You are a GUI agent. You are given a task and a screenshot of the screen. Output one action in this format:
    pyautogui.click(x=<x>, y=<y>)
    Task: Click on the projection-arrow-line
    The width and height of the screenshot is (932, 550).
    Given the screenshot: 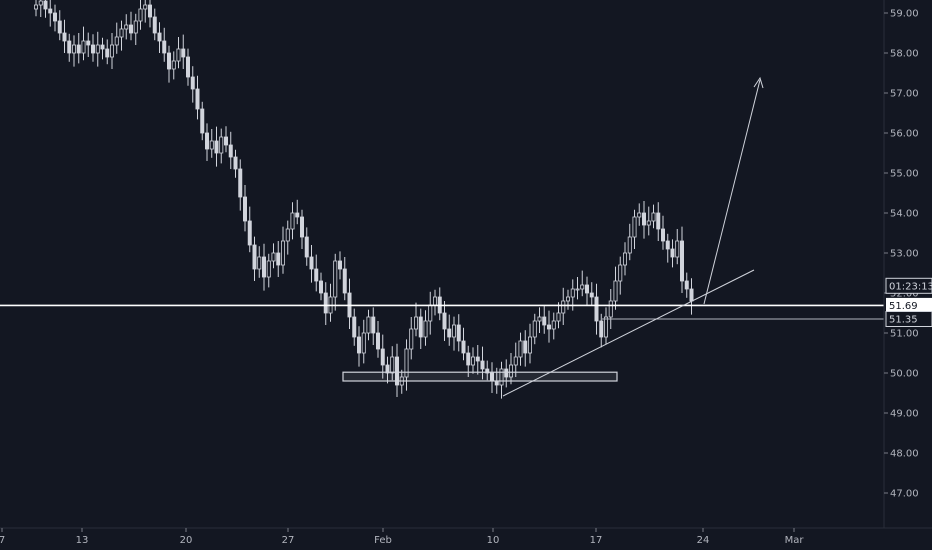 What is the action you would take?
    pyautogui.click(x=732, y=192)
    